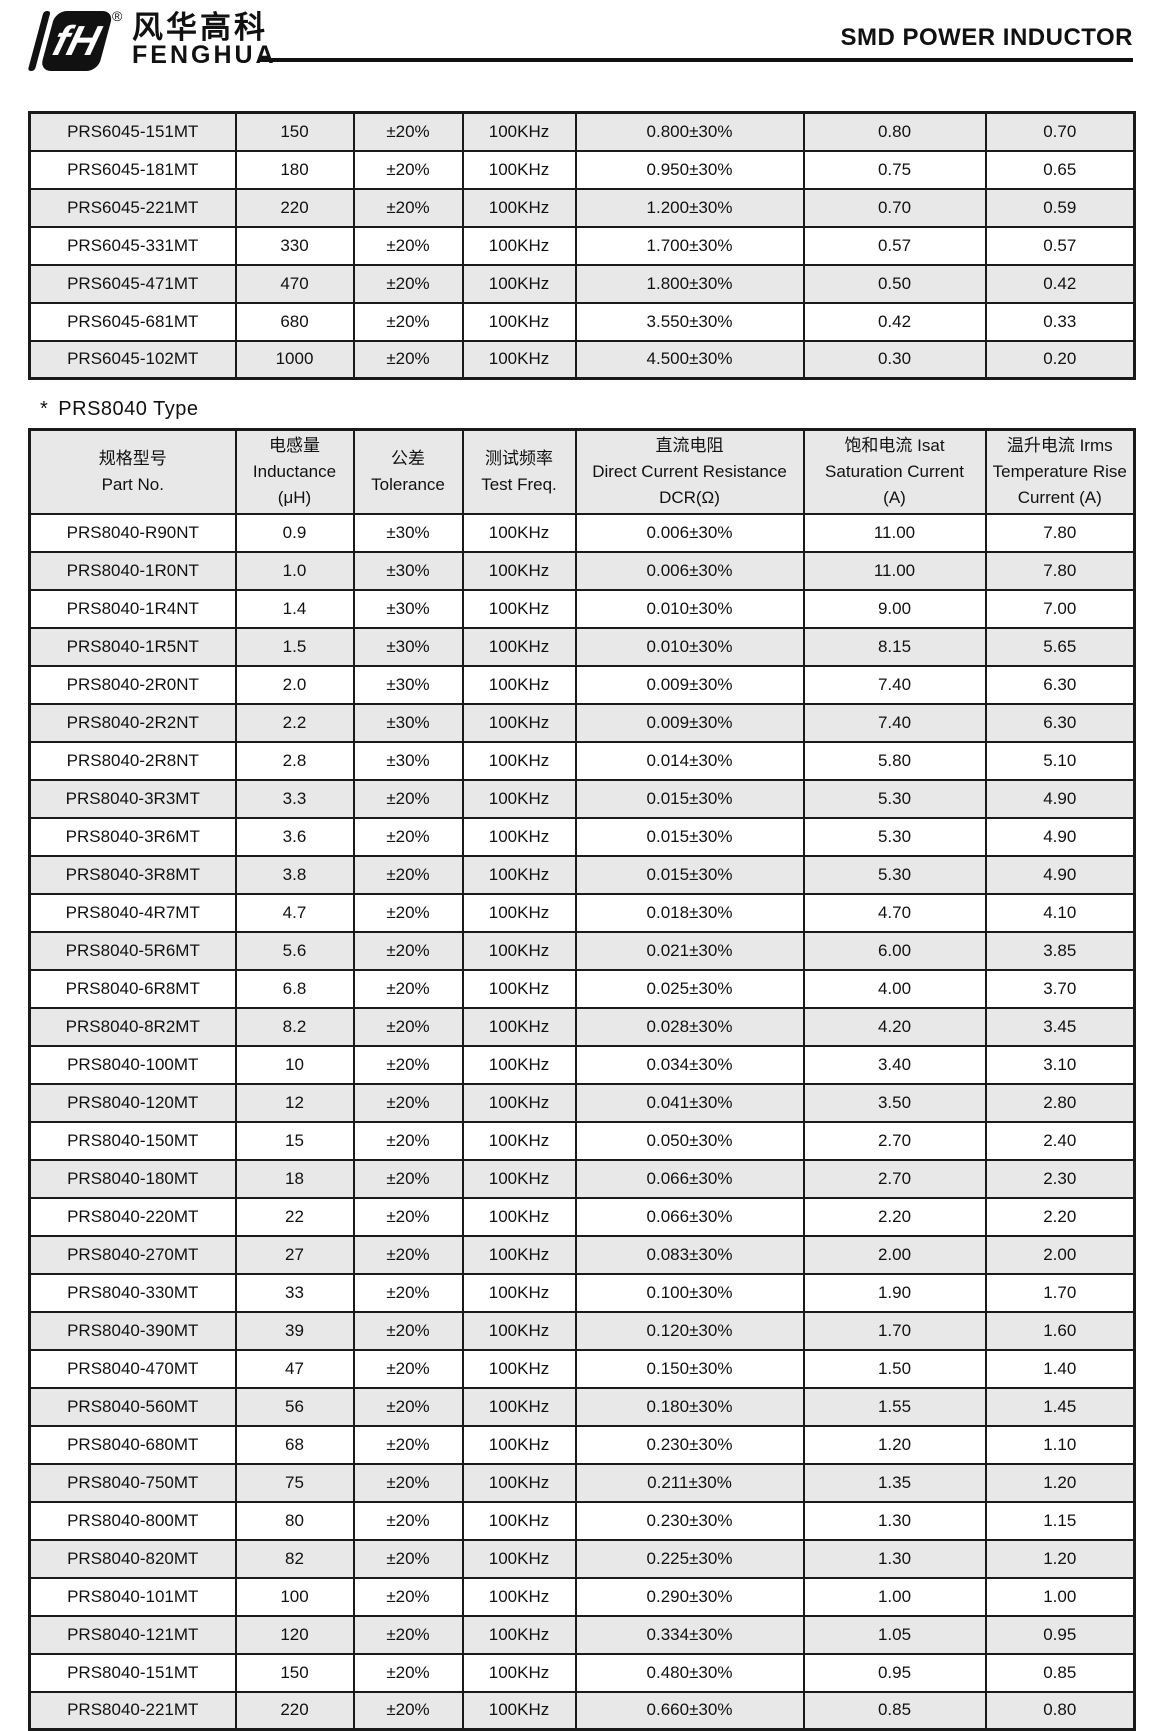  What do you see at coordinates (132, 207) in the screenshot?
I see `part-no-cell: PRS6045-221MT` at bounding box center [132, 207].